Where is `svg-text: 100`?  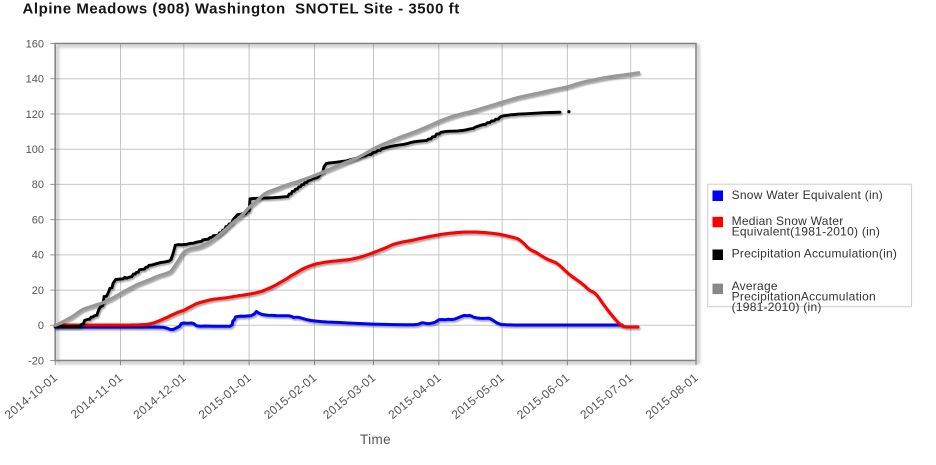 svg-text: 100 is located at coordinates (35, 150).